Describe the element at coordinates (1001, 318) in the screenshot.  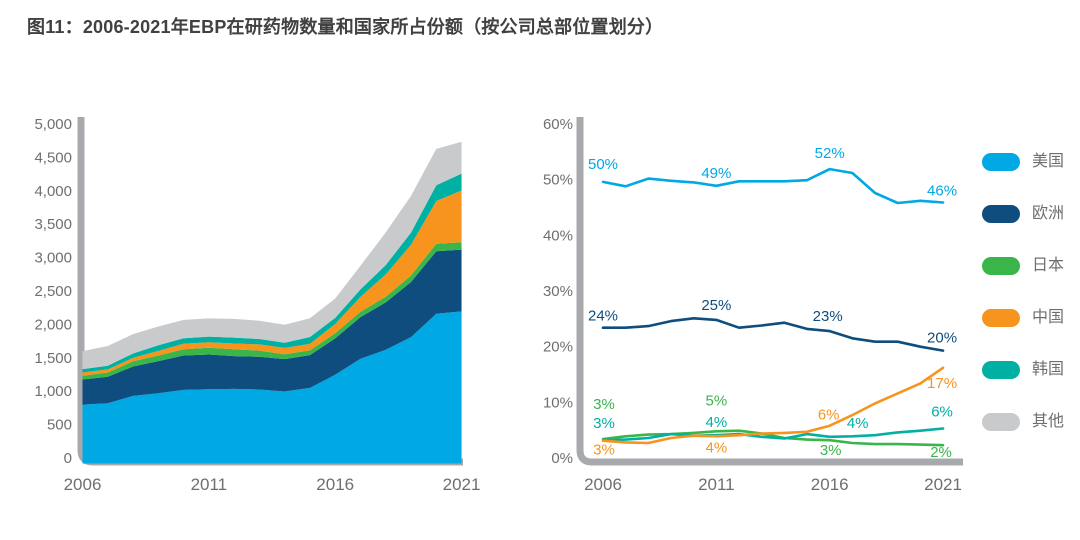
I see `legend-swatch-cn` at that location.